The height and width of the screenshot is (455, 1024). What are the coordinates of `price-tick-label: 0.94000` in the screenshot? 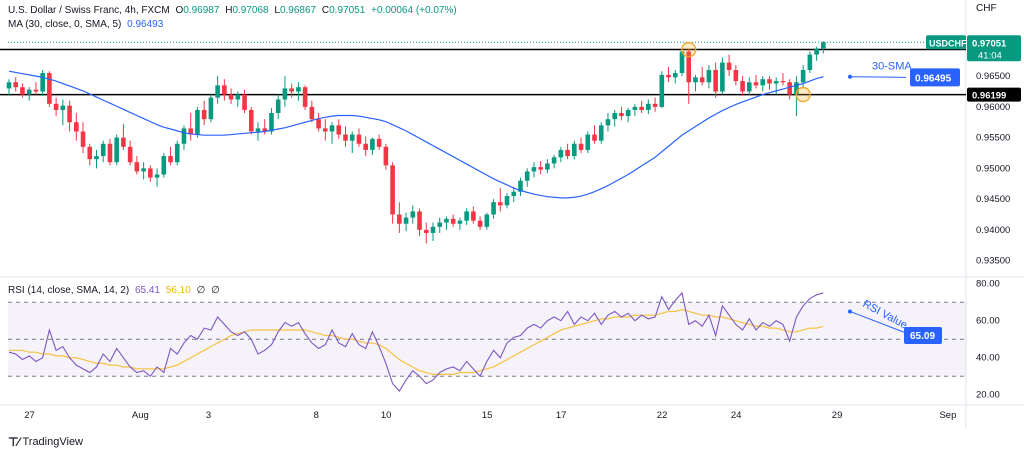 It's located at (993, 230).